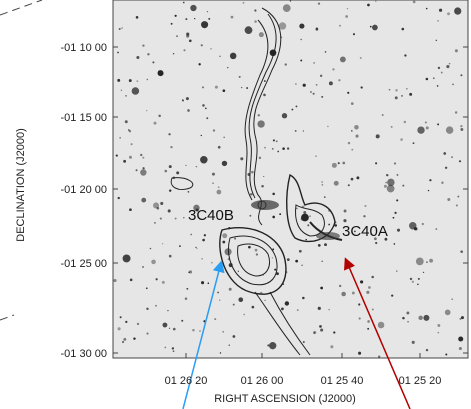 The width and height of the screenshot is (471, 409). What do you see at coordinates (186, 381) in the screenshot?
I see `x-tick-label: 01 26 20` at bounding box center [186, 381].